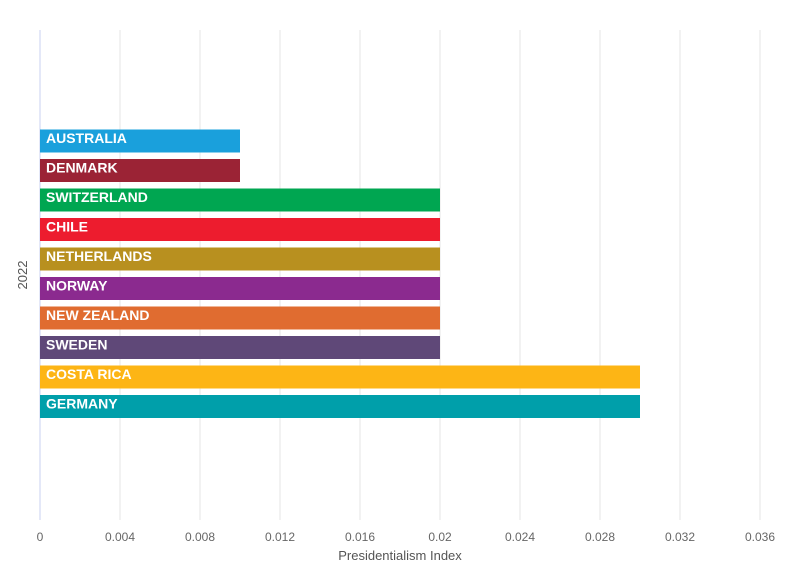 This screenshot has width=800, height=574. What do you see at coordinates (760, 537) in the screenshot?
I see `x-tick-label: 0.036` at bounding box center [760, 537].